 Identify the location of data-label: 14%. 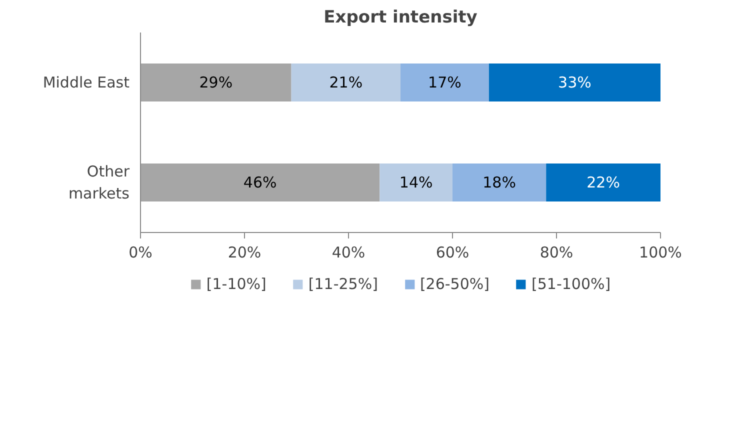
(416, 183).